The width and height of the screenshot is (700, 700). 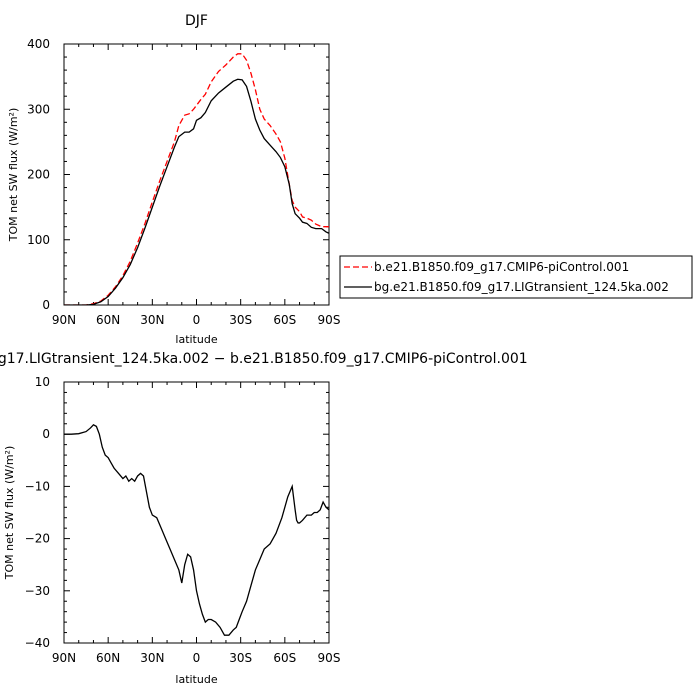 What do you see at coordinates (42, 382) in the screenshot?
I see `y-tick-label: 10` at bounding box center [42, 382].